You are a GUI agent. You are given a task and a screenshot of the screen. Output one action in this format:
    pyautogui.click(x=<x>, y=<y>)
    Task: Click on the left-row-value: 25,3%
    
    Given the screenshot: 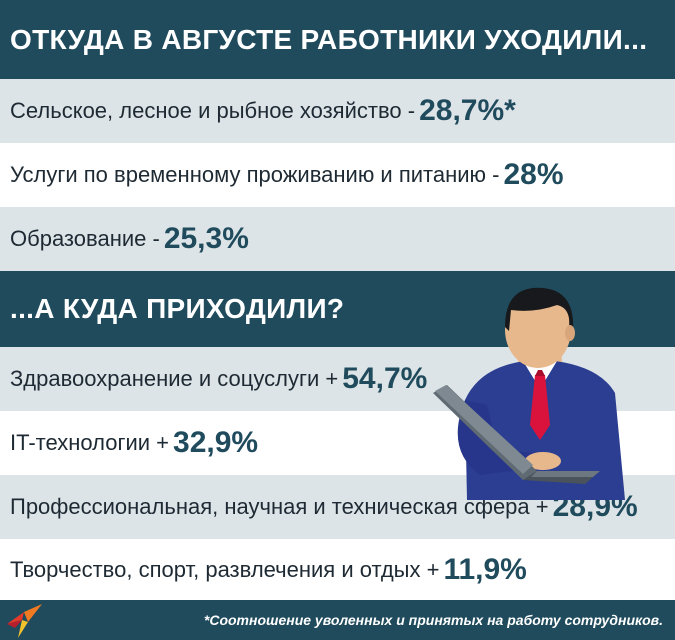 What is the action you would take?
    pyautogui.click(x=206, y=238)
    